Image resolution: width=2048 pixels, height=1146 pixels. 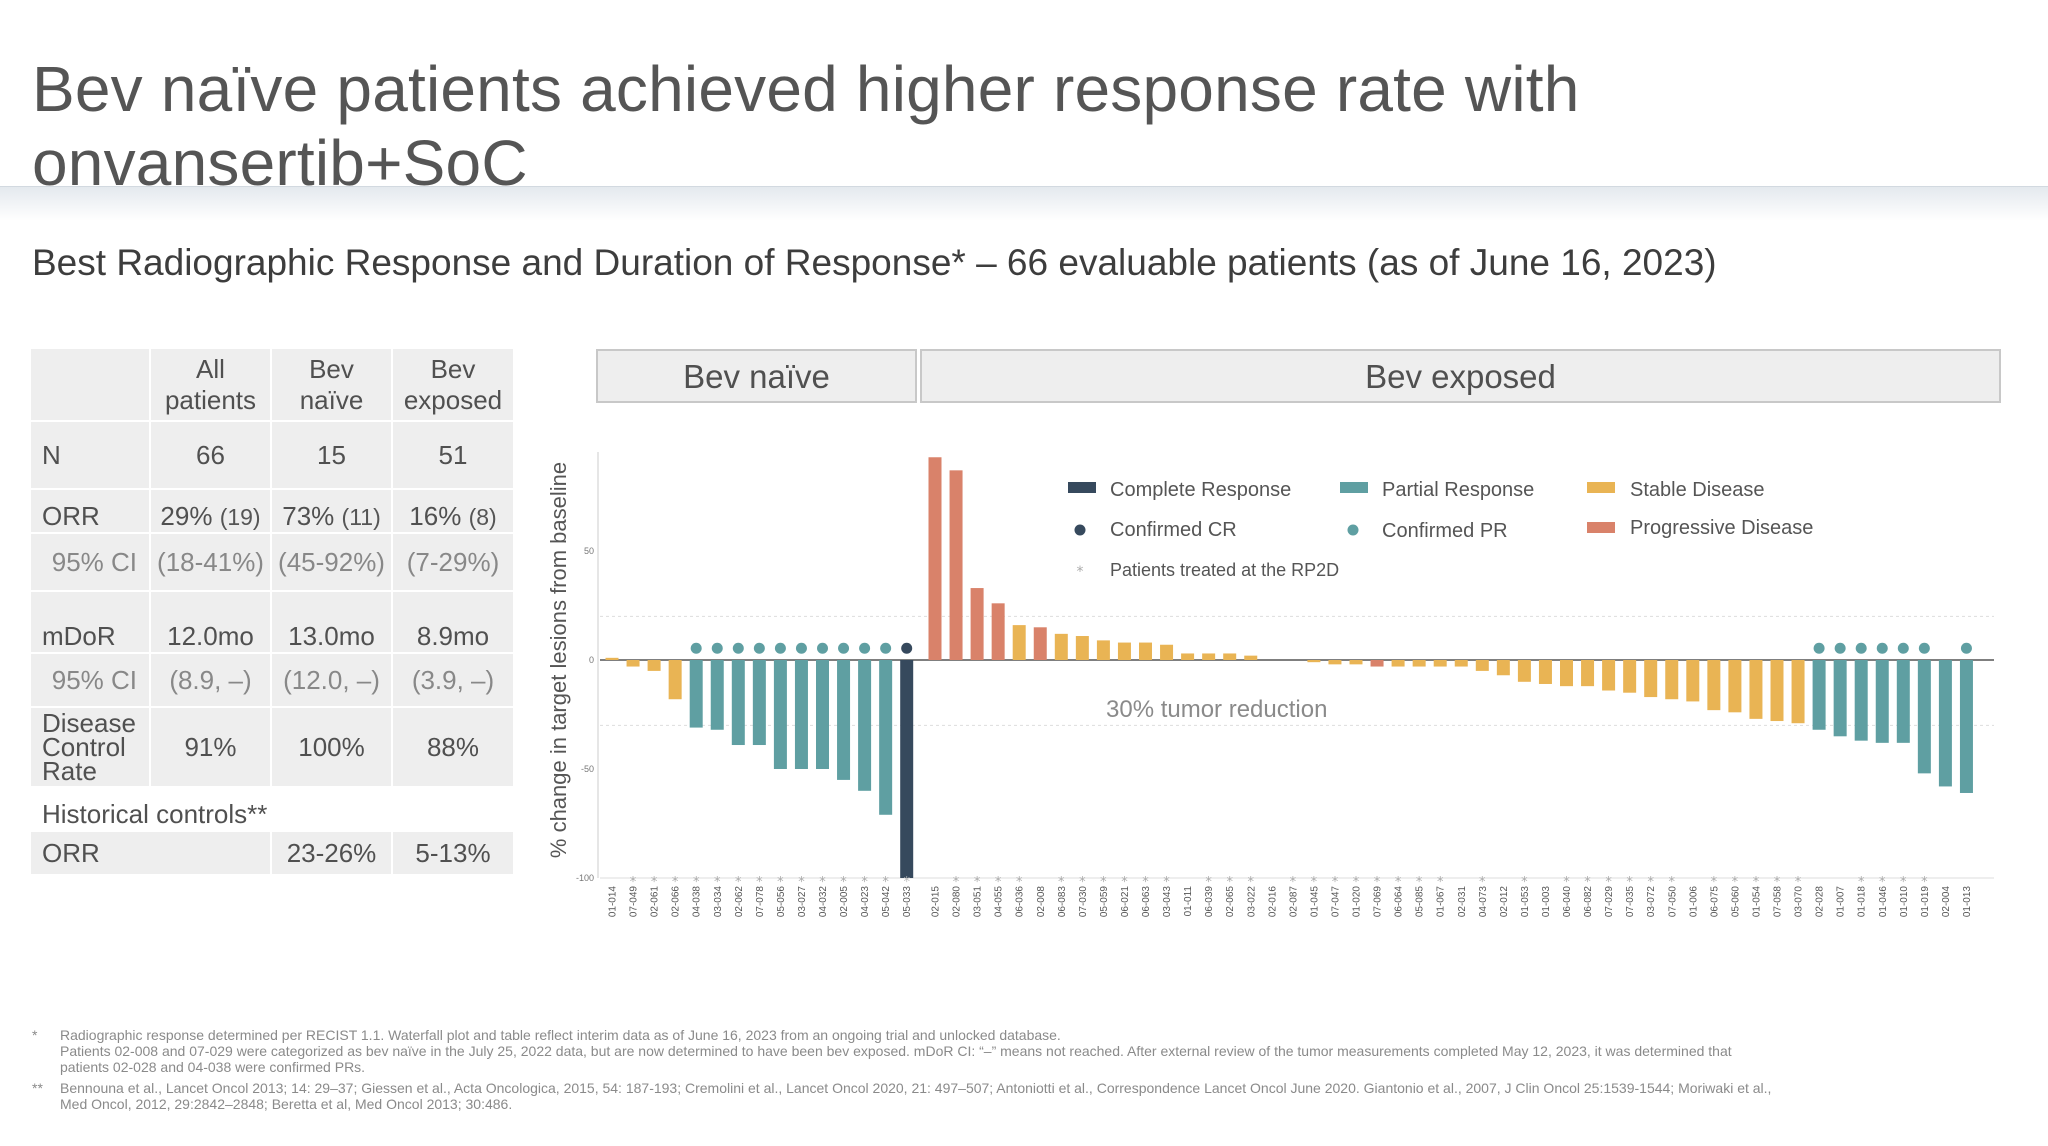 What do you see at coordinates (1925, 902) in the screenshot?
I see `x-tick-label-01-019: 01-019` at bounding box center [1925, 902].